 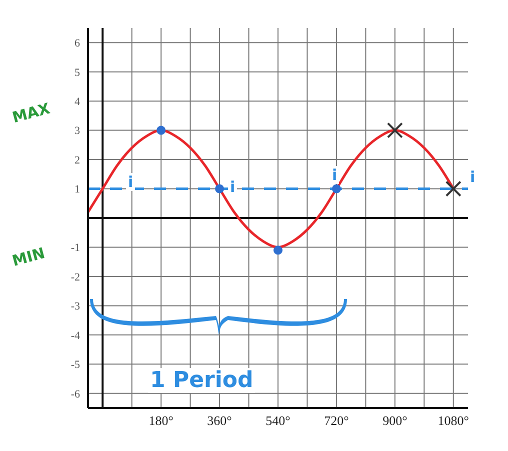 What do you see at coordinates (75, 248) in the screenshot?
I see `y-tick-label: -1` at bounding box center [75, 248].